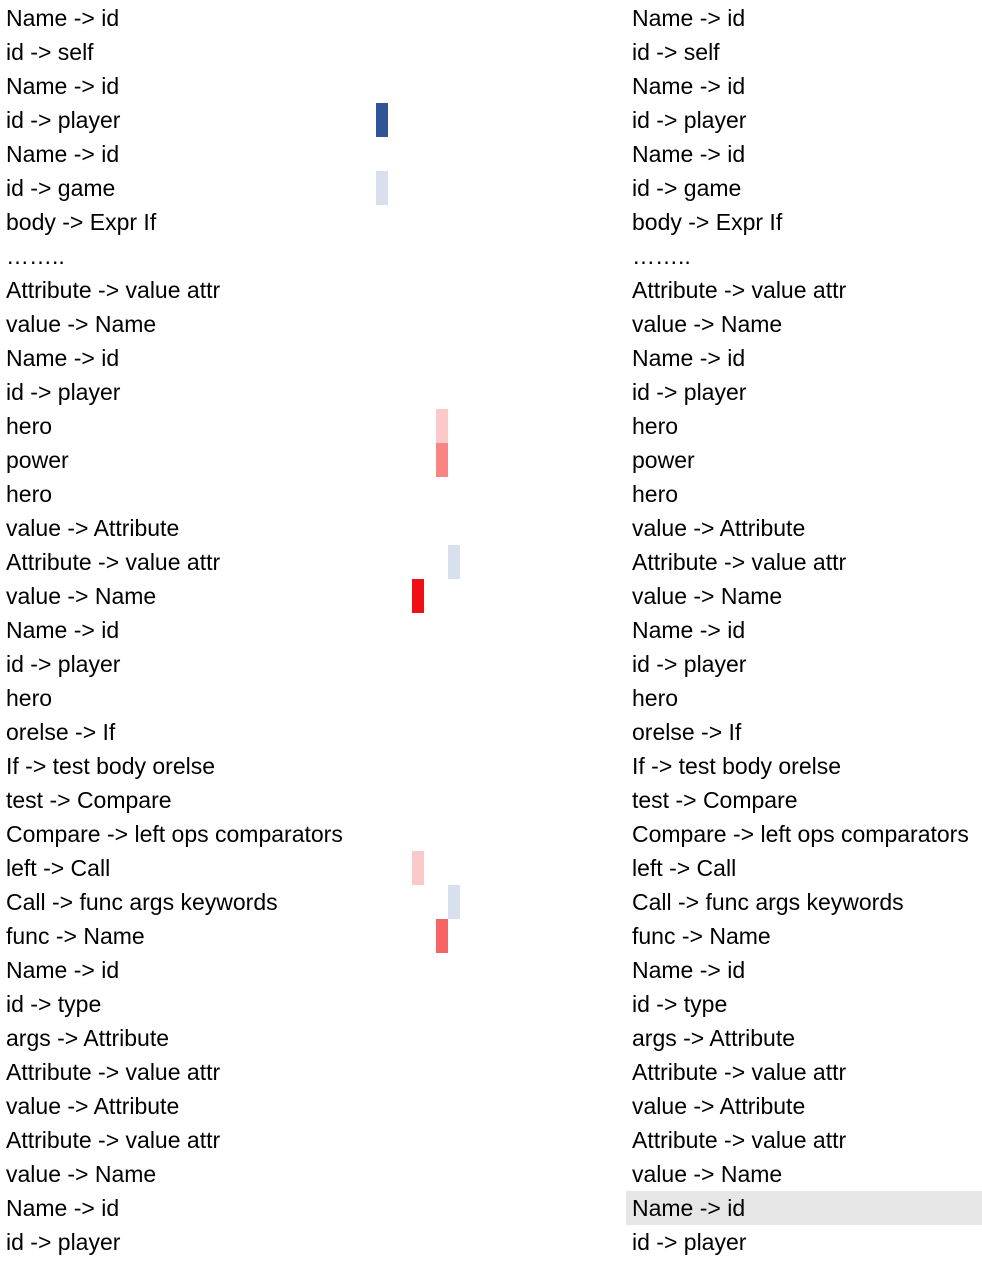 This screenshot has width=982, height=1262. What do you see at coordinates (236, 1106) in the screenshot?
I see `rule-row: value -> Attribute` at bounding box center [236, 1106].